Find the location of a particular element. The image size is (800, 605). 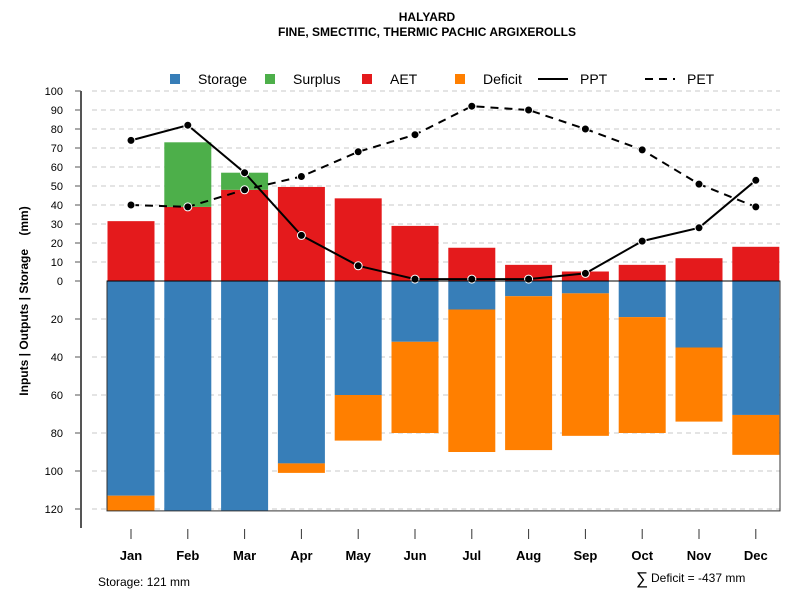

surplus-bar is located at coordinates (188, 174).